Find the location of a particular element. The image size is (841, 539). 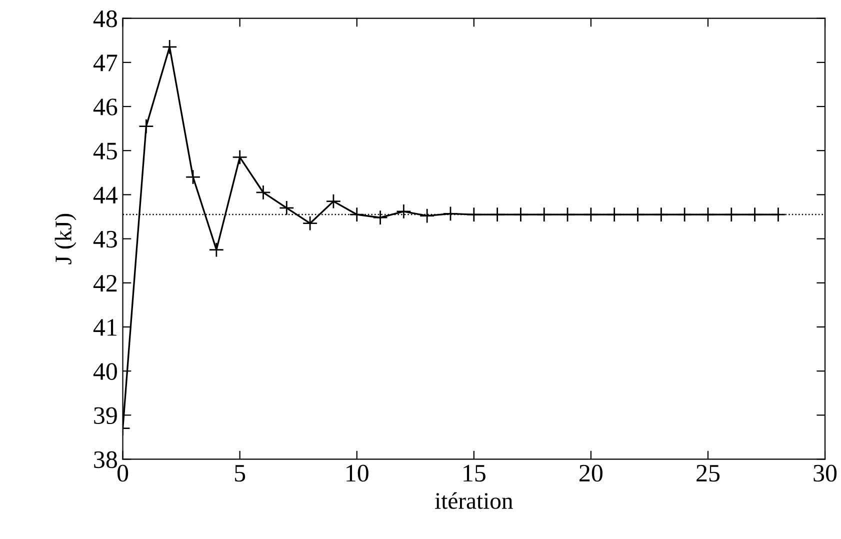

y-tick-label: 46 is located at coordinates (105, 107).